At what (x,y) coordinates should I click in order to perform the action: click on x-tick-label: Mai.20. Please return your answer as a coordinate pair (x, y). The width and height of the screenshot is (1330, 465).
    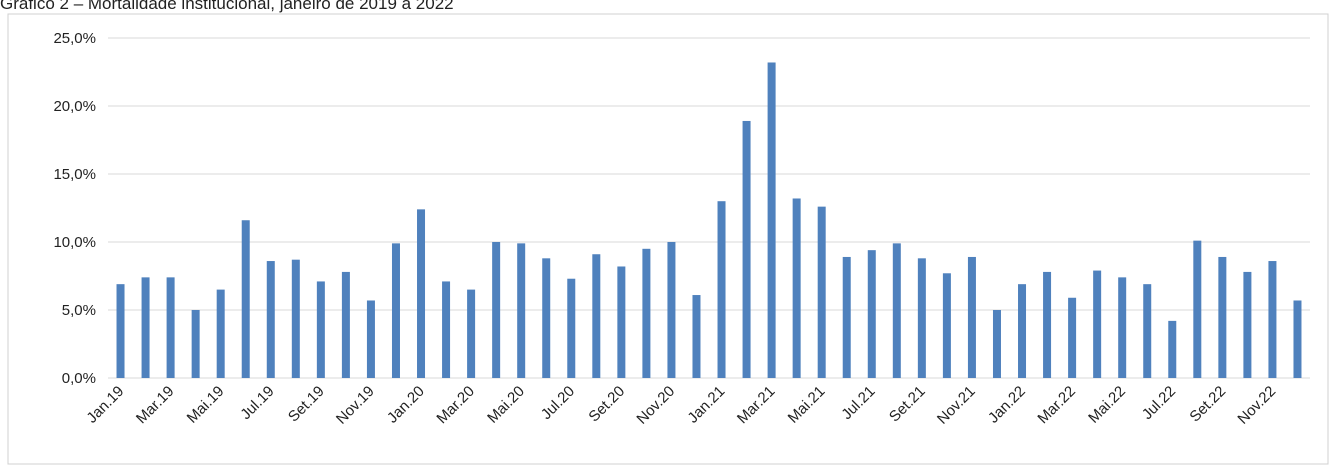
    Looking at the image, I should click on (506, 405).